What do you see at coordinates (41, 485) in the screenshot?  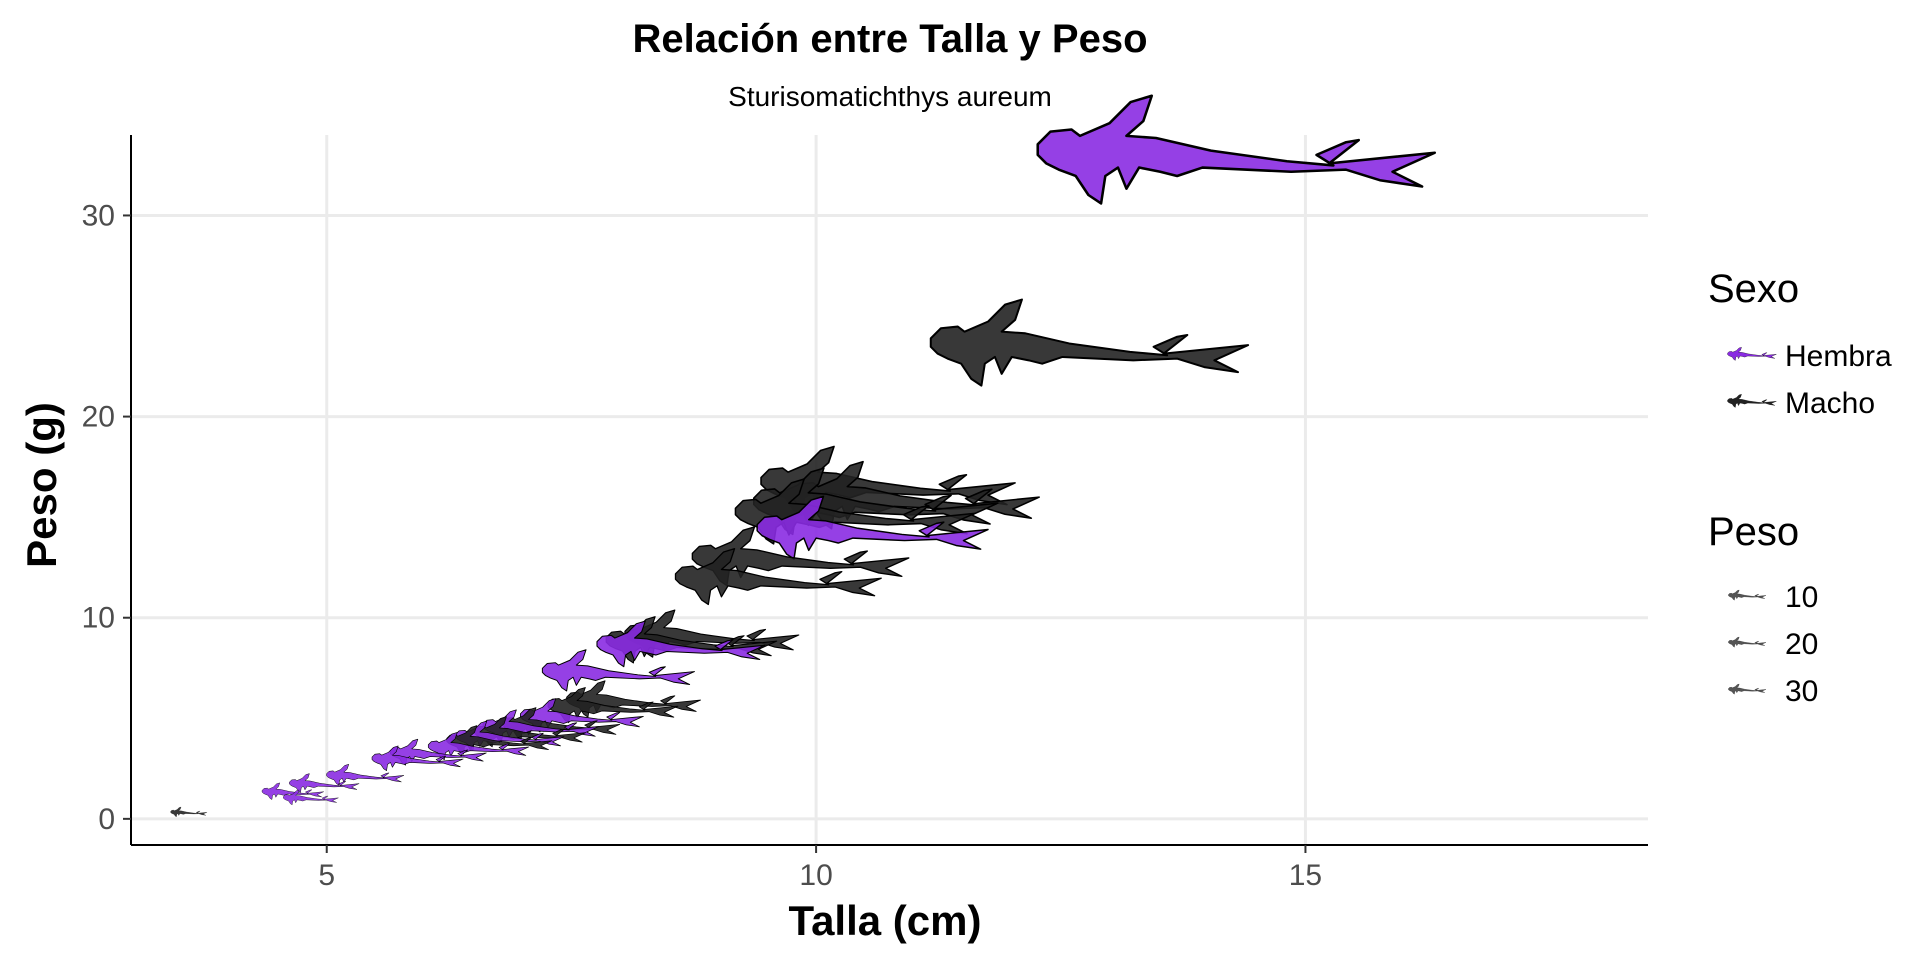 I see `y-axis-title: Peso (g)` at bounding box center [41, 485].